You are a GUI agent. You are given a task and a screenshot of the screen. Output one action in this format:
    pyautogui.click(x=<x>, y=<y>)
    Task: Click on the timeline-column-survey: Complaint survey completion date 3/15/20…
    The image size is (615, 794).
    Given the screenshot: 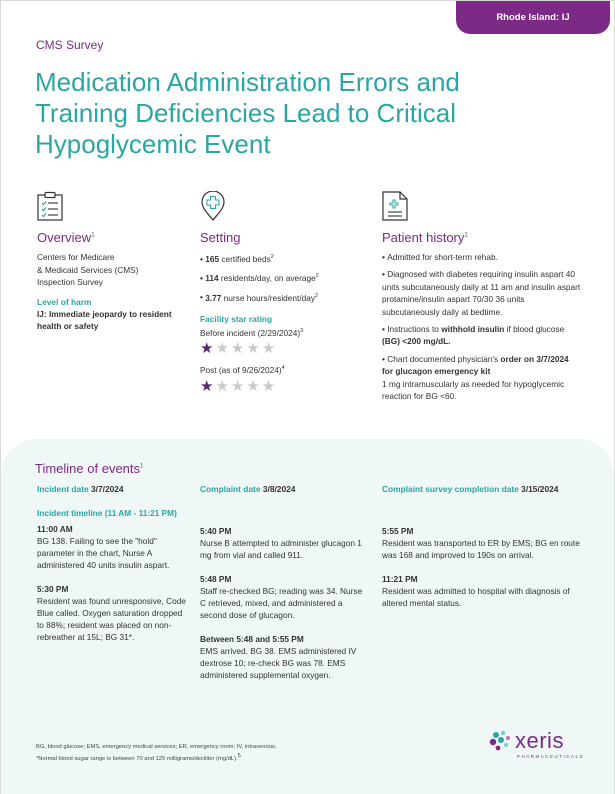 What is the action you would take?
    pyautogui.click(x=482, y=552)
    